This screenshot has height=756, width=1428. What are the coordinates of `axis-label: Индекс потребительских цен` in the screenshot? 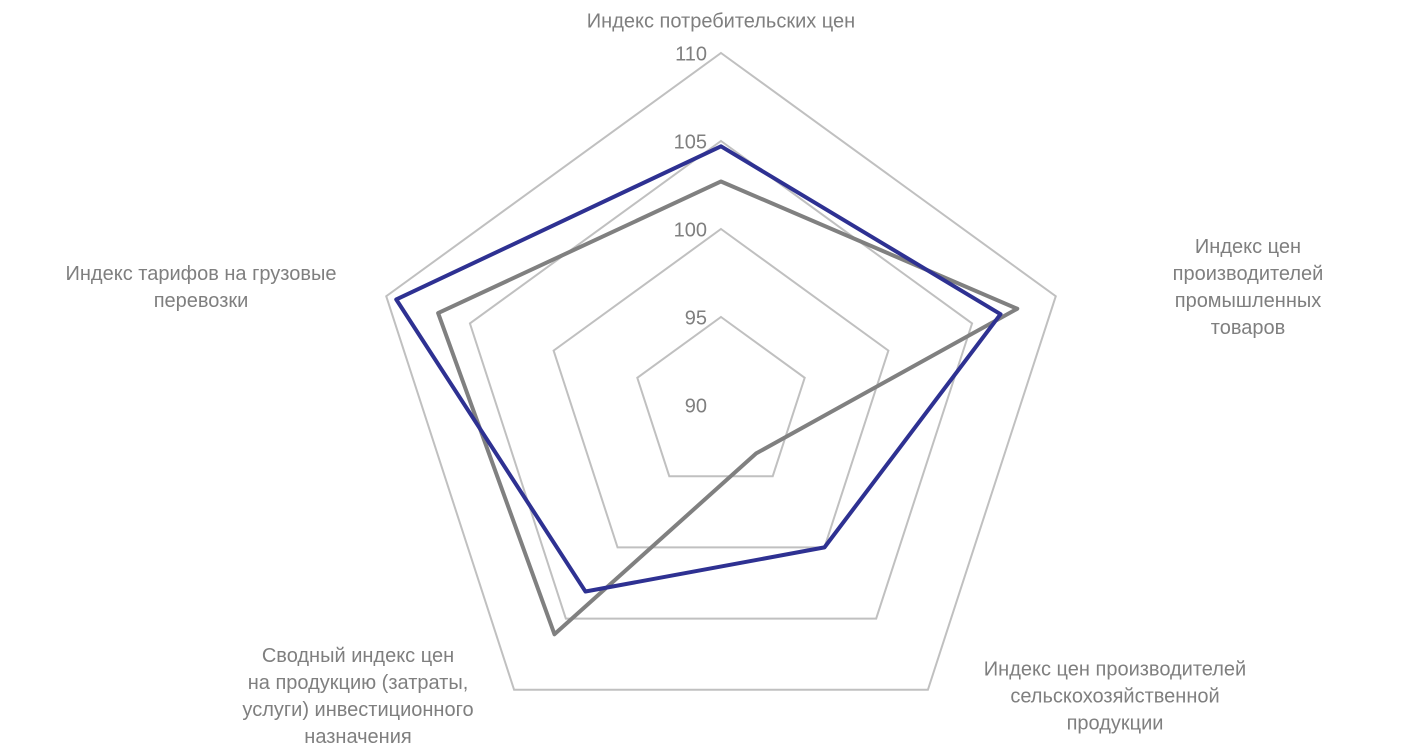 It's located at (721, 21).